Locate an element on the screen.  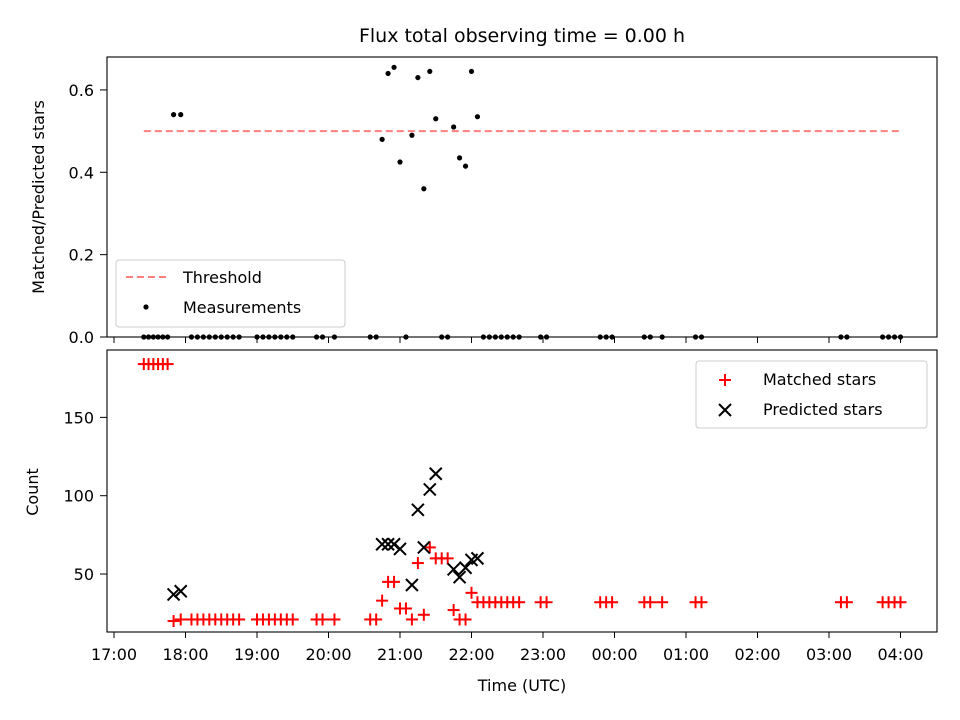
bottom-y-tick-label: 100 is located at coordinates (78, 496).